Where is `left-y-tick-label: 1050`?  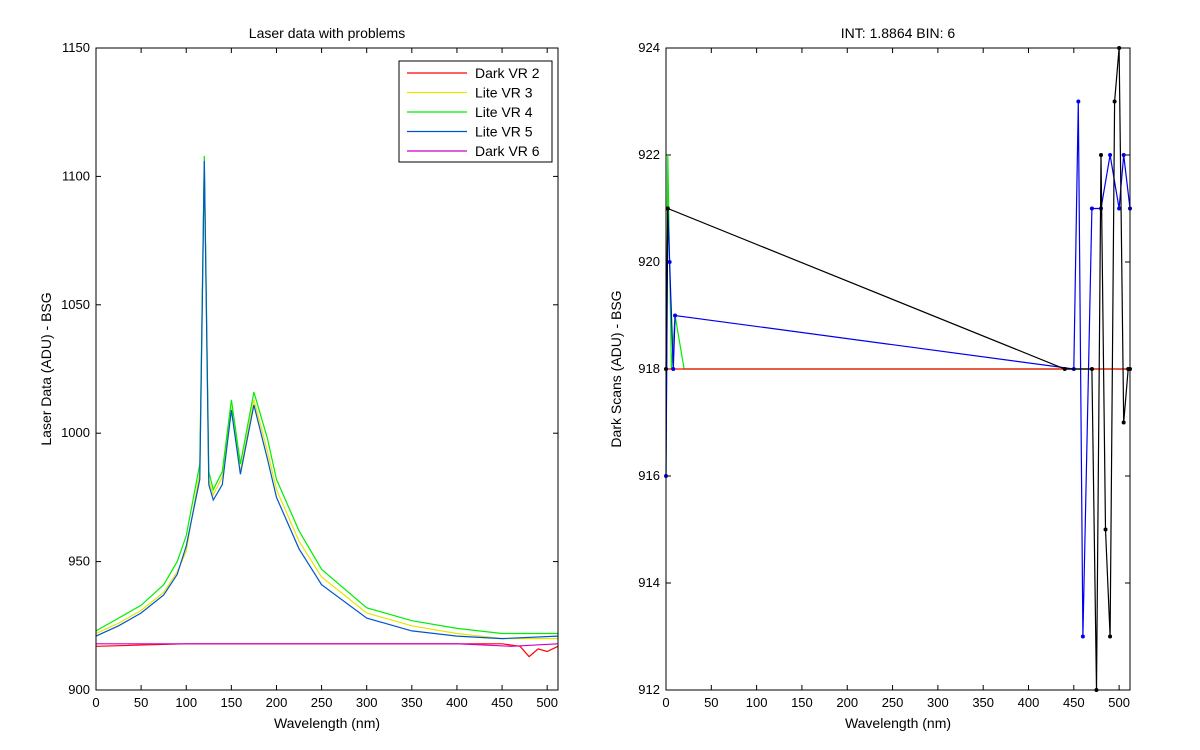
left-y-tick-label: 1050 is located at coordinates (75, 304).